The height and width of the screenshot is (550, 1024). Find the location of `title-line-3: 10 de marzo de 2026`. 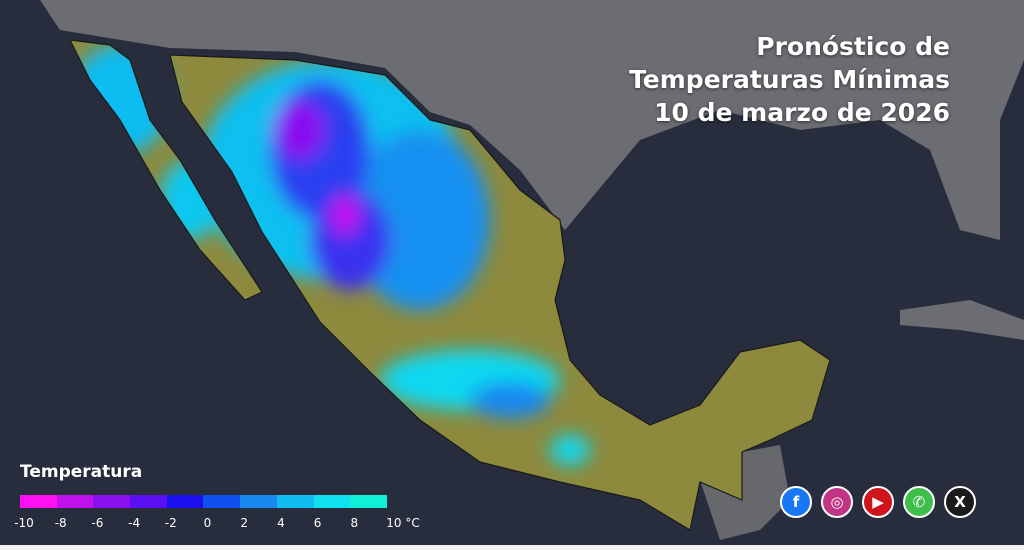

title-line-3: 10 de marzo de 2026 is located at coordinates (802, 112).